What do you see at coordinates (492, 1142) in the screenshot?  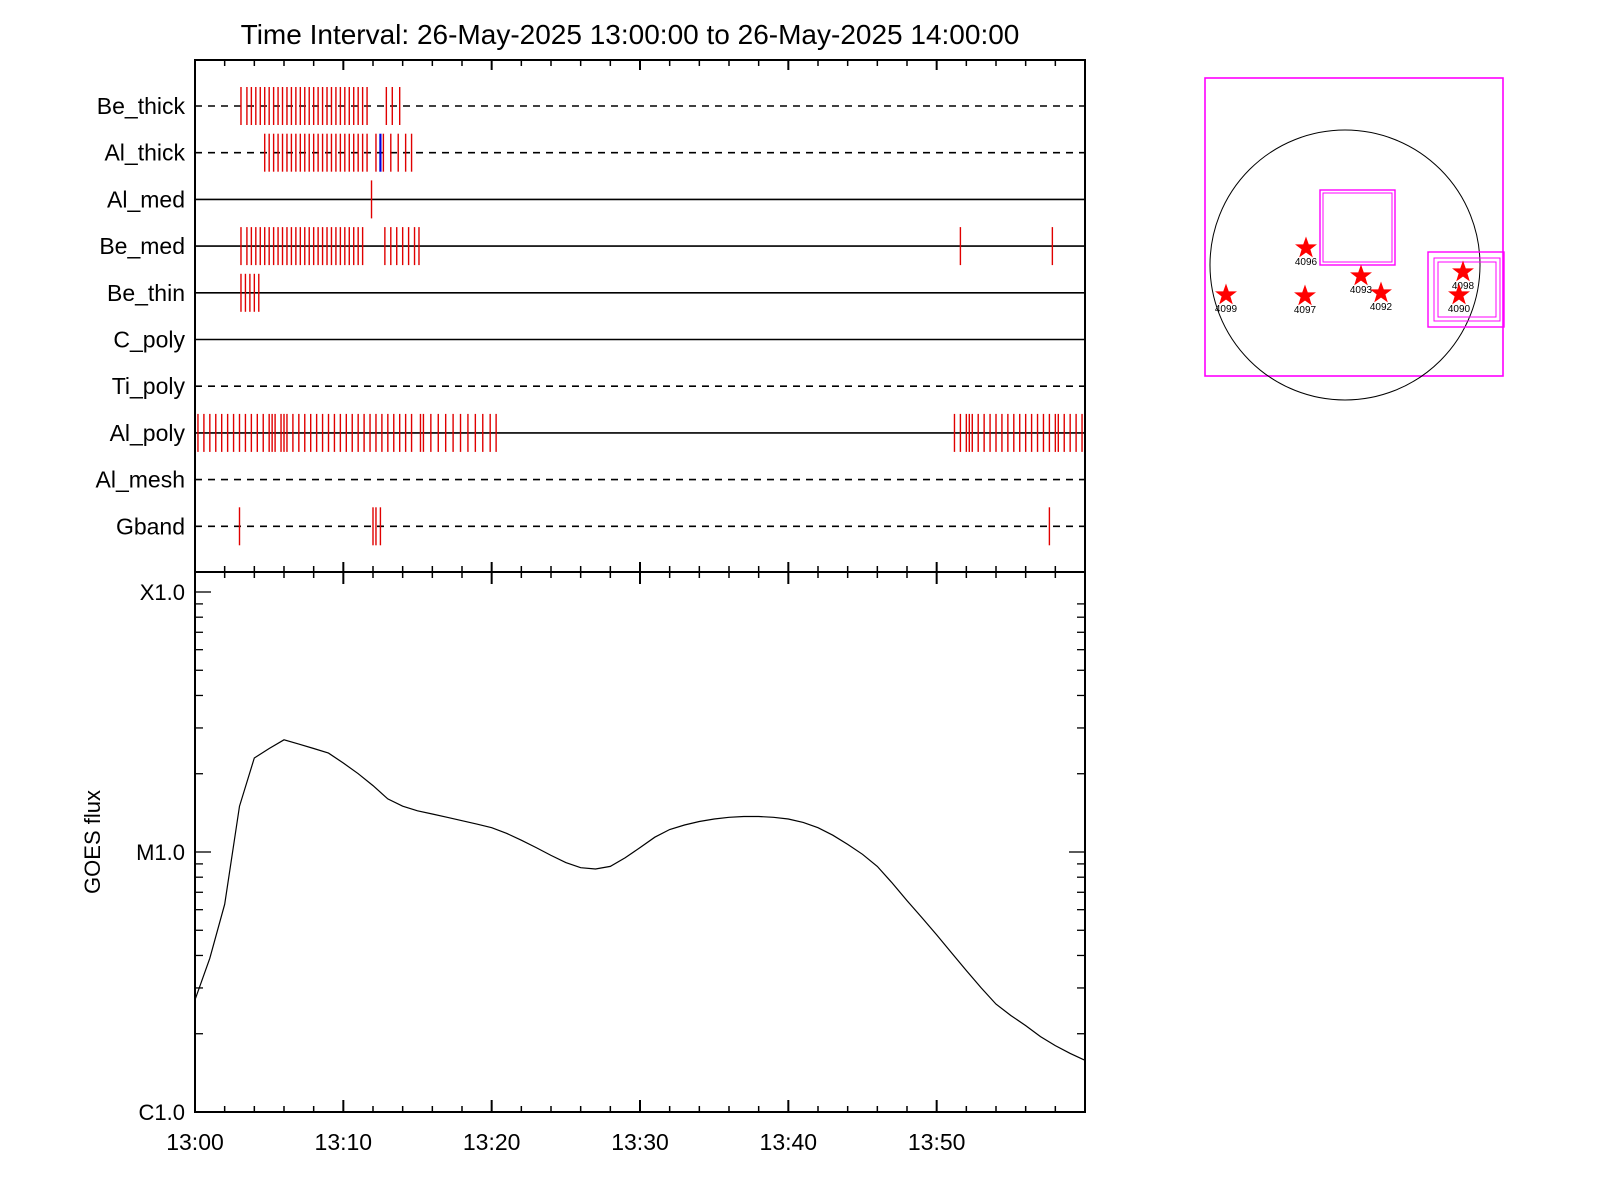 I see `x-tick-label: 13:20` at bounding box center [492, 1142].